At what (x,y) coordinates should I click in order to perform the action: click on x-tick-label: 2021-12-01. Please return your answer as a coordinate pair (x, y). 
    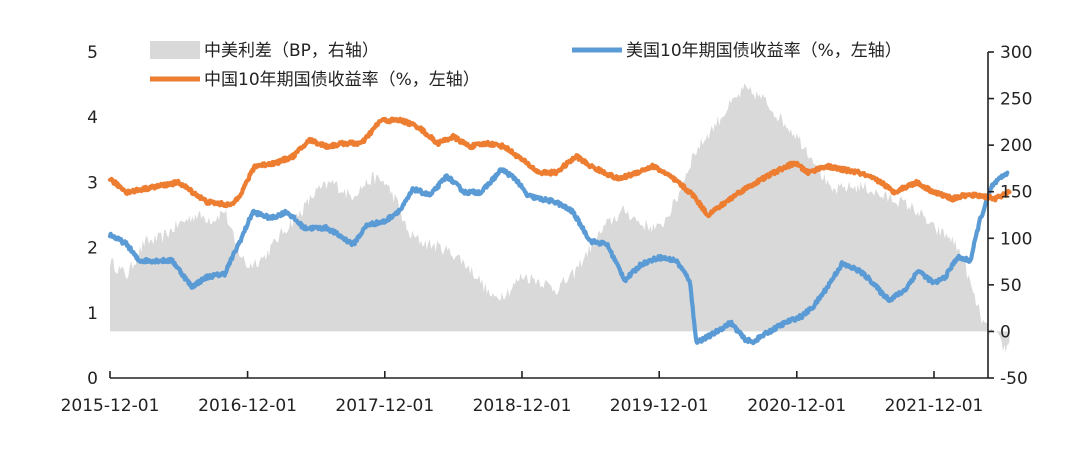
    Looking at the image, I should click on (934, 406).